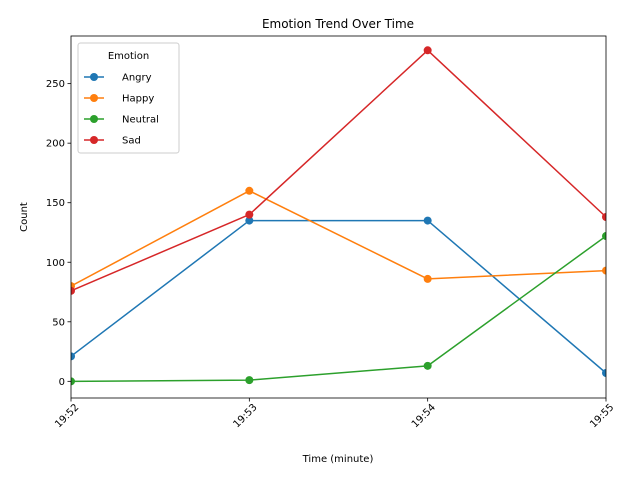  I want to click on x-axis-label: Time (minute), so click(338, 459).